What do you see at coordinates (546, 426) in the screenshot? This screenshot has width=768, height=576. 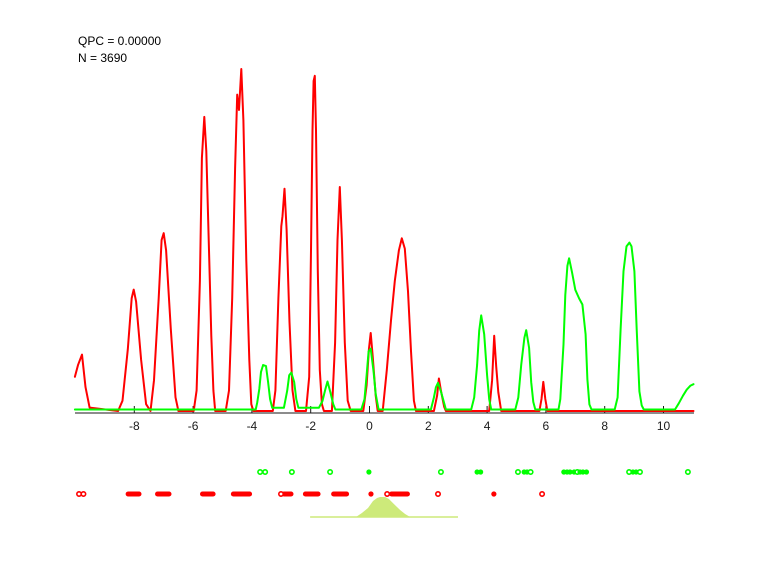 I see `x-axis-tick-label: 6` at bounding box center [546, 426].